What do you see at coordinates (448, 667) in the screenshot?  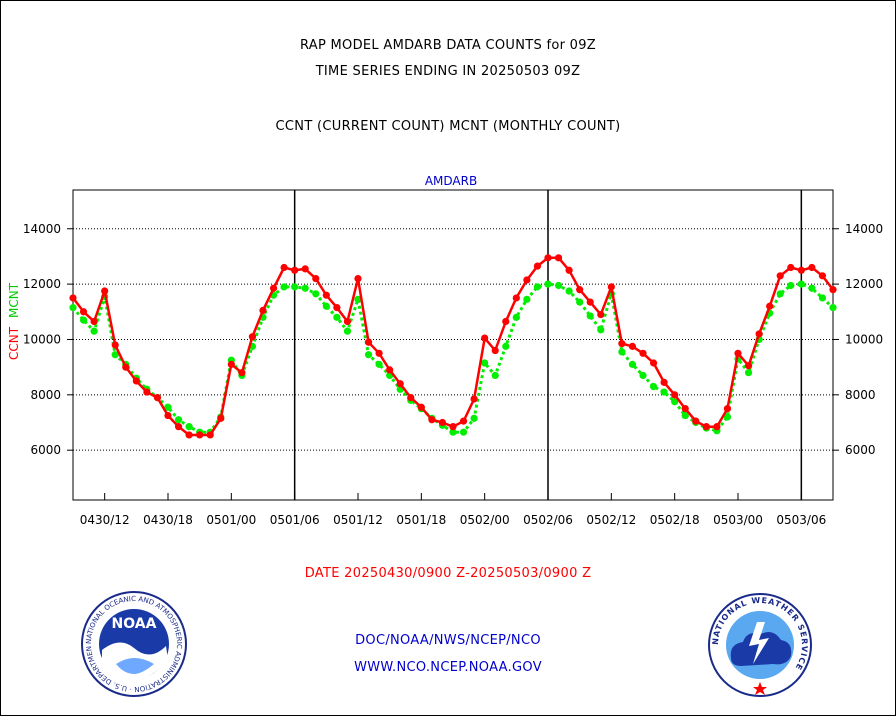 I see `website-link: WWW.NCO.NCEP.NOAA.GOV` at bounding box center [448, 667].